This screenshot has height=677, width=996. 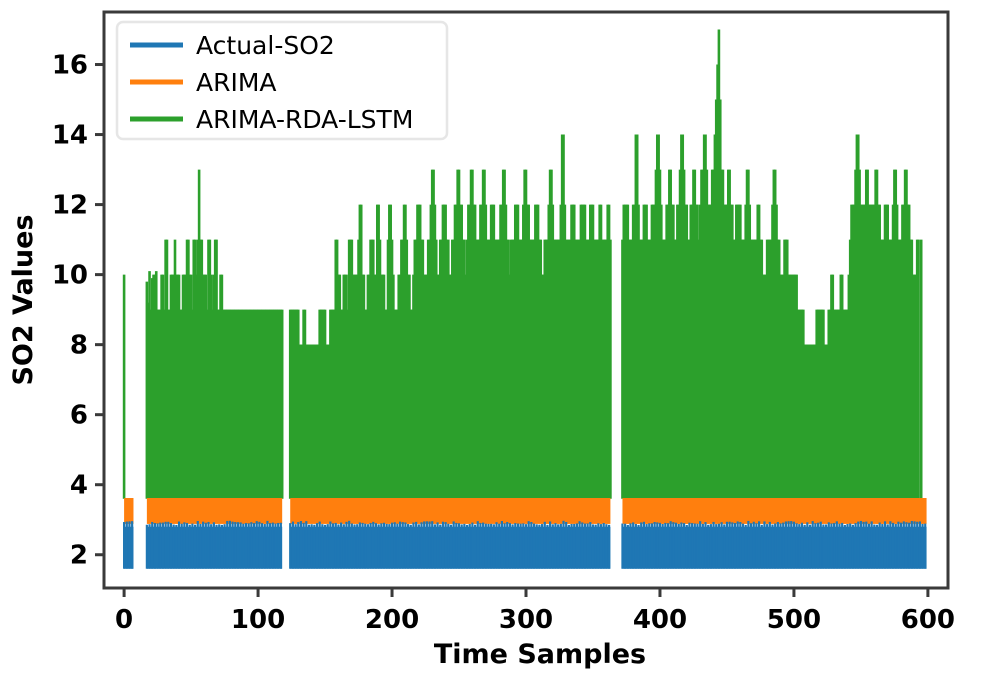 What do you see at coordinates (99, 310) in the screenshot?
I see `y-tick-marks` at bounding box center [99, 310].